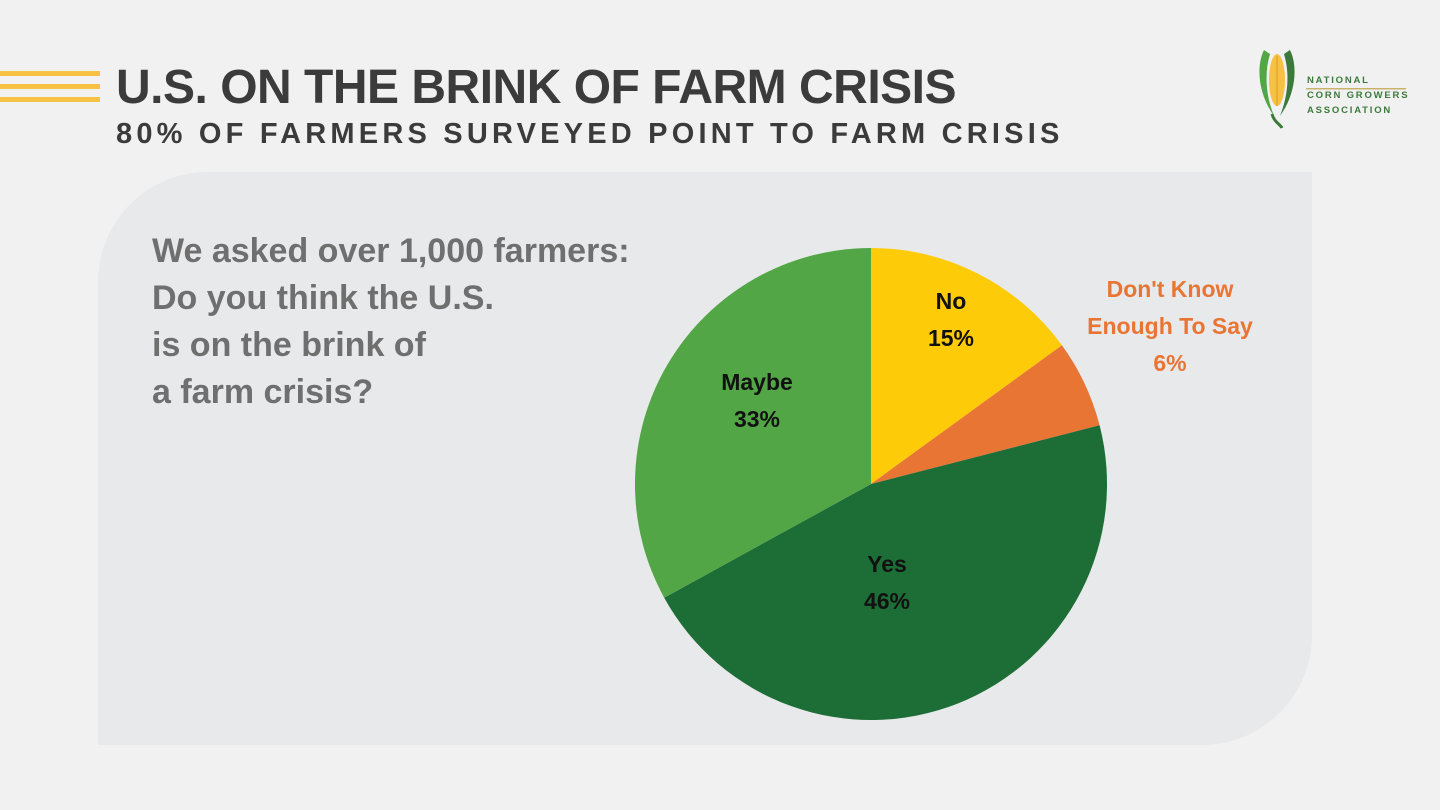 The image size is (1440, 810). I want to click on slice-value-label: 6%, so click(1169, 363).